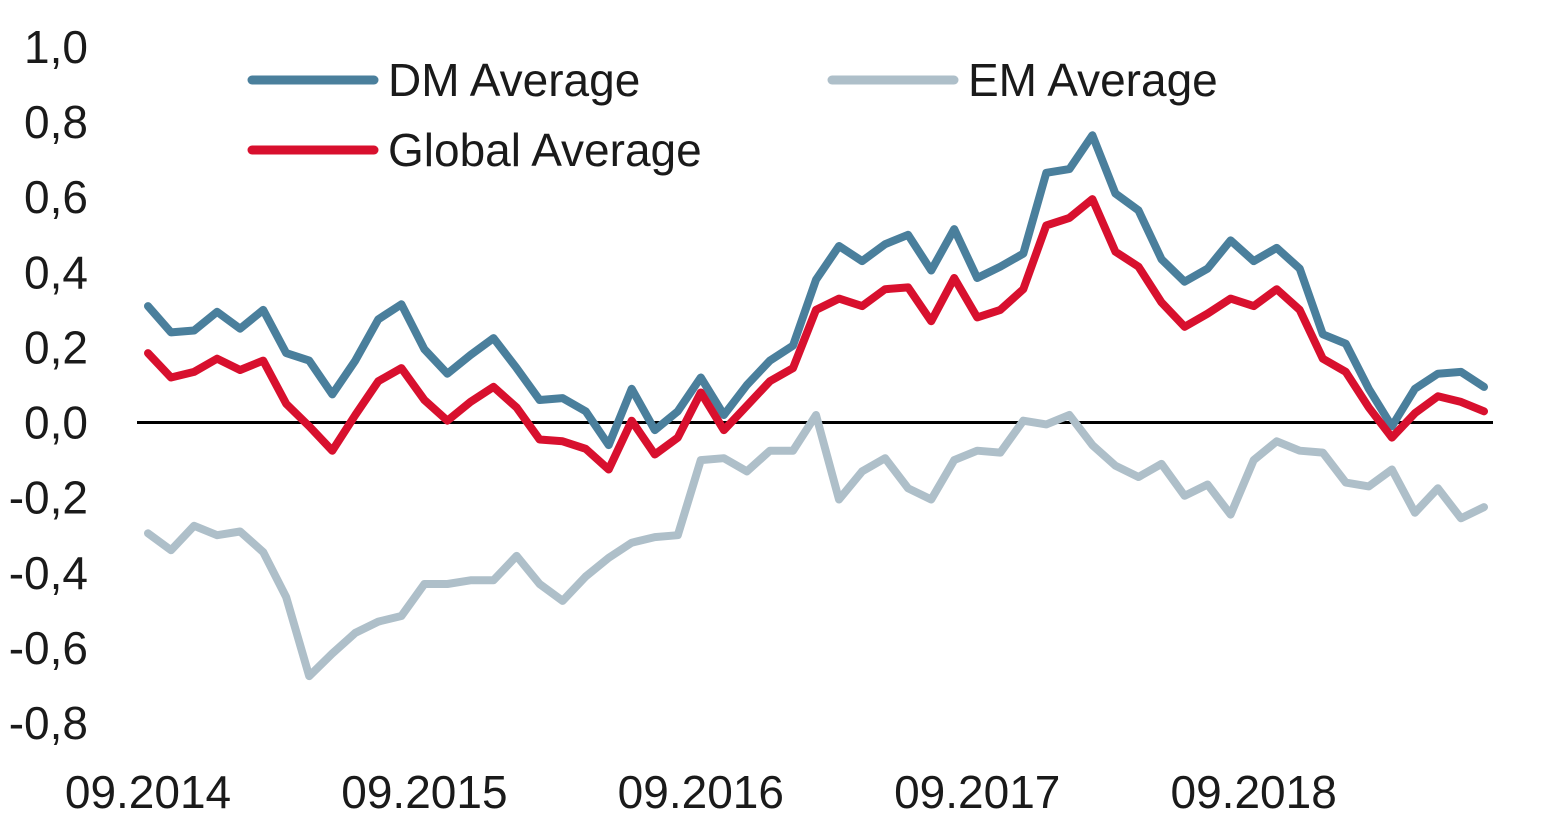 The height and width of the screenshot is (835, 1542). Describe the element at coordinates (56, 197) in the screenshot. I see `y-tick-label: 0,6` at that location.